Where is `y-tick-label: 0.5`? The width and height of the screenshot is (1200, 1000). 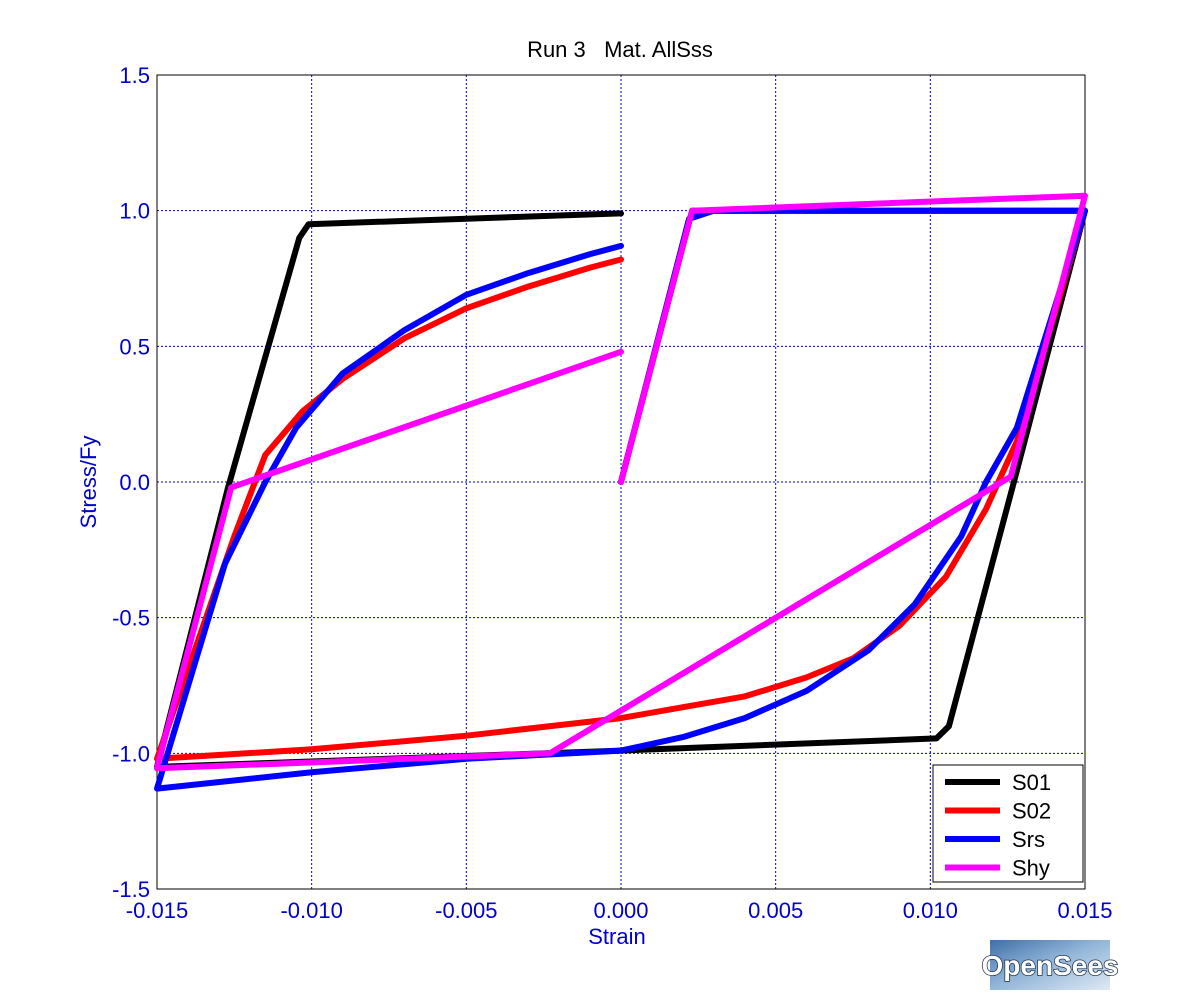
y-tick-label: 0.5 is located at coordinates (134, 346).